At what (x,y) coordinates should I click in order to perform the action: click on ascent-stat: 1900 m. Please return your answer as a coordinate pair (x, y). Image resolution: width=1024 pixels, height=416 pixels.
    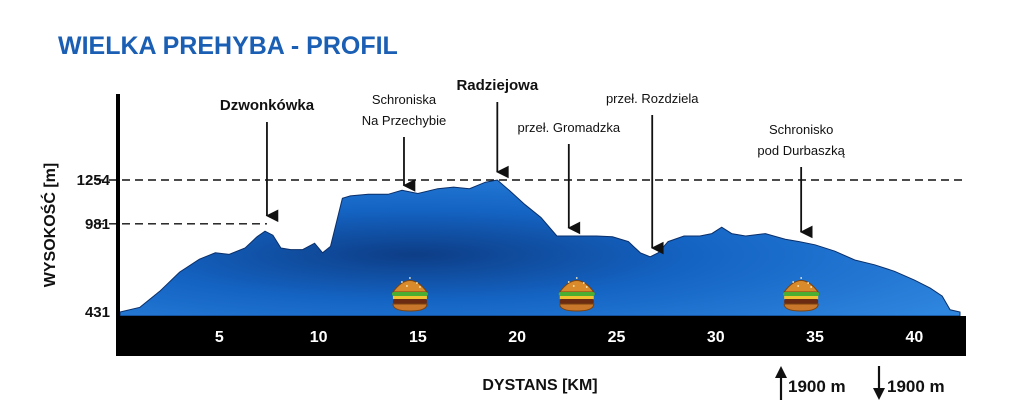
    Looking at the image, I should click on (810, 383).